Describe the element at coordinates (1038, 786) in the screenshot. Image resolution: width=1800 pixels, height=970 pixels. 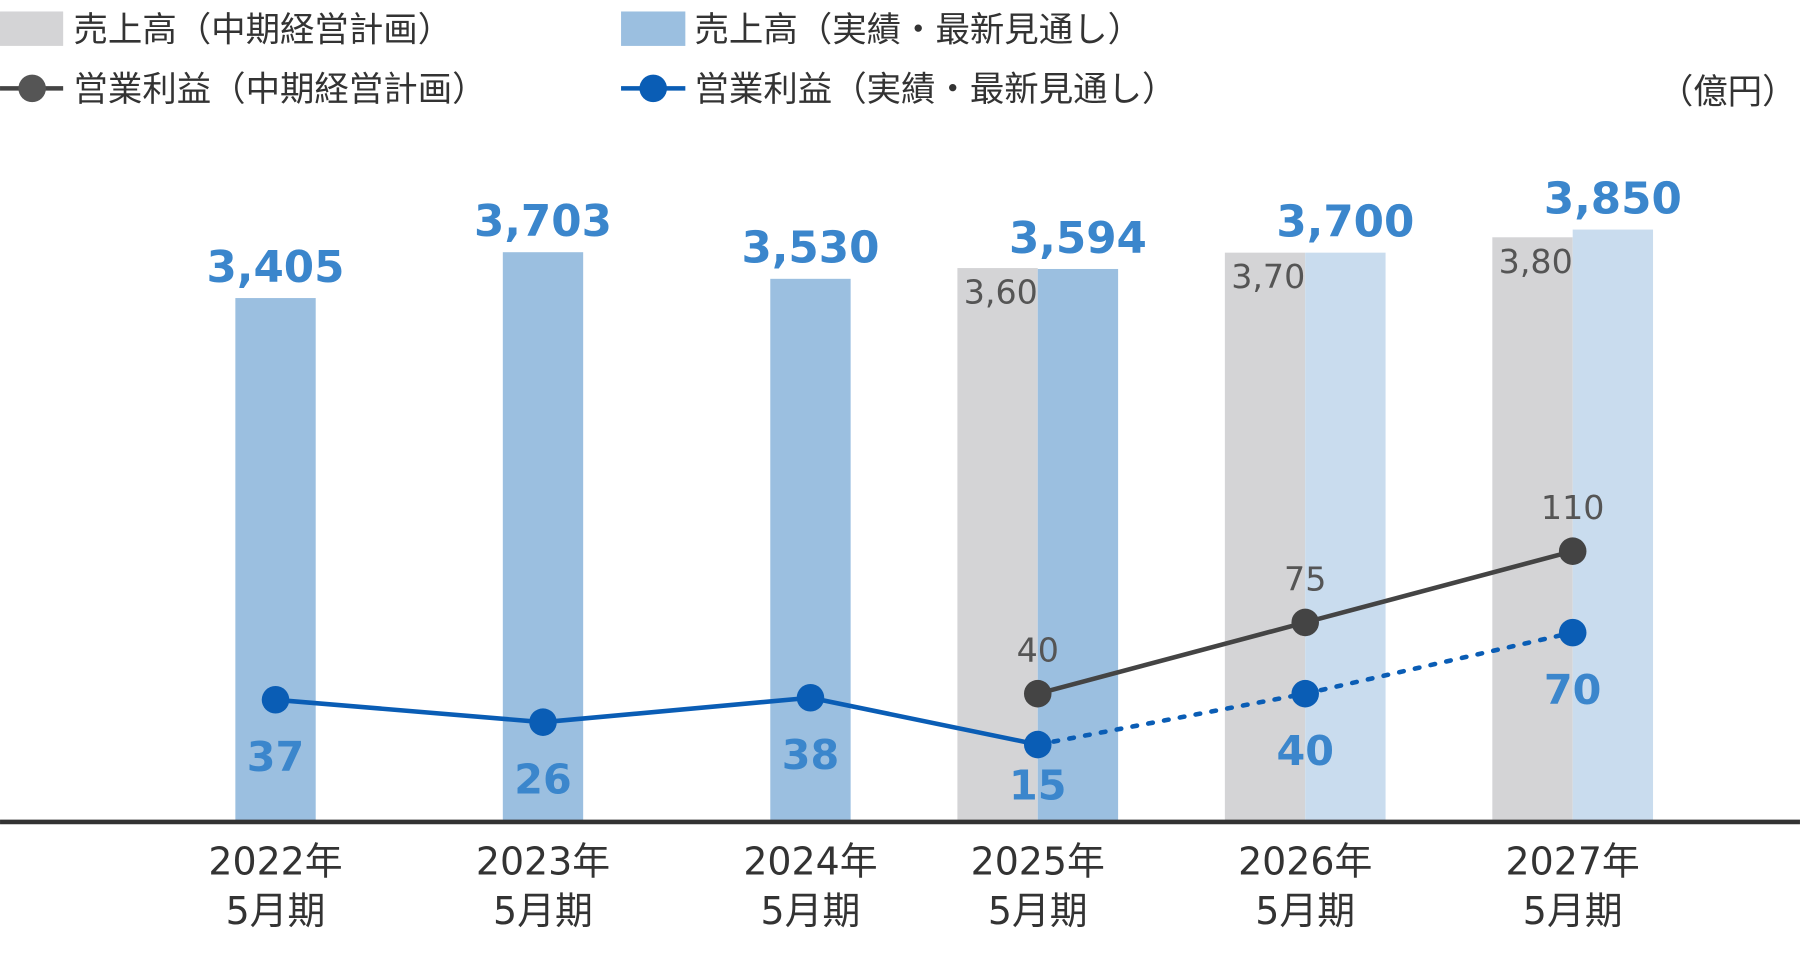
I see `point-label-actual-profit: 15` at that location.